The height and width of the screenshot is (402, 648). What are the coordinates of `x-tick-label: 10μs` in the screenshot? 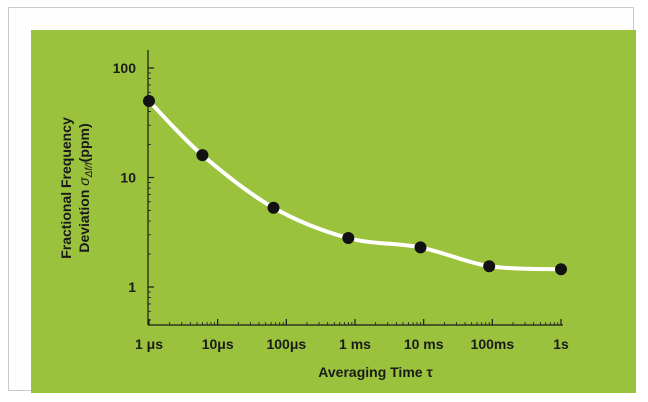 It's located at (218, 344).